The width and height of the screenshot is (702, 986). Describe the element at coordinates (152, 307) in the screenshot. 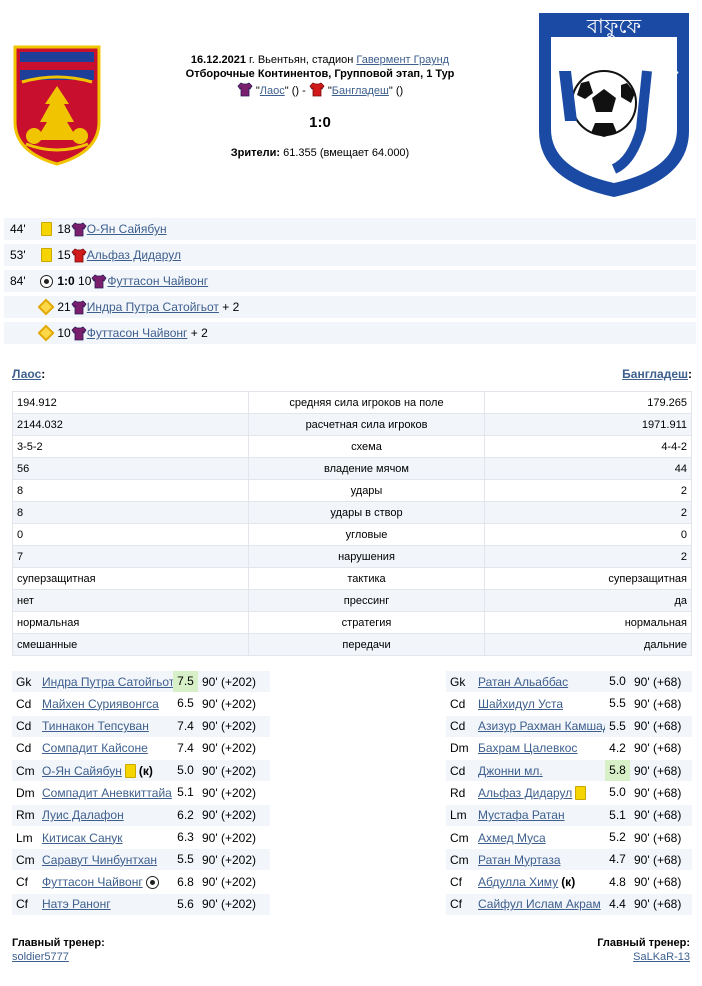

I see `event-player-link: Индра Путра Сатойгьот` at that location.